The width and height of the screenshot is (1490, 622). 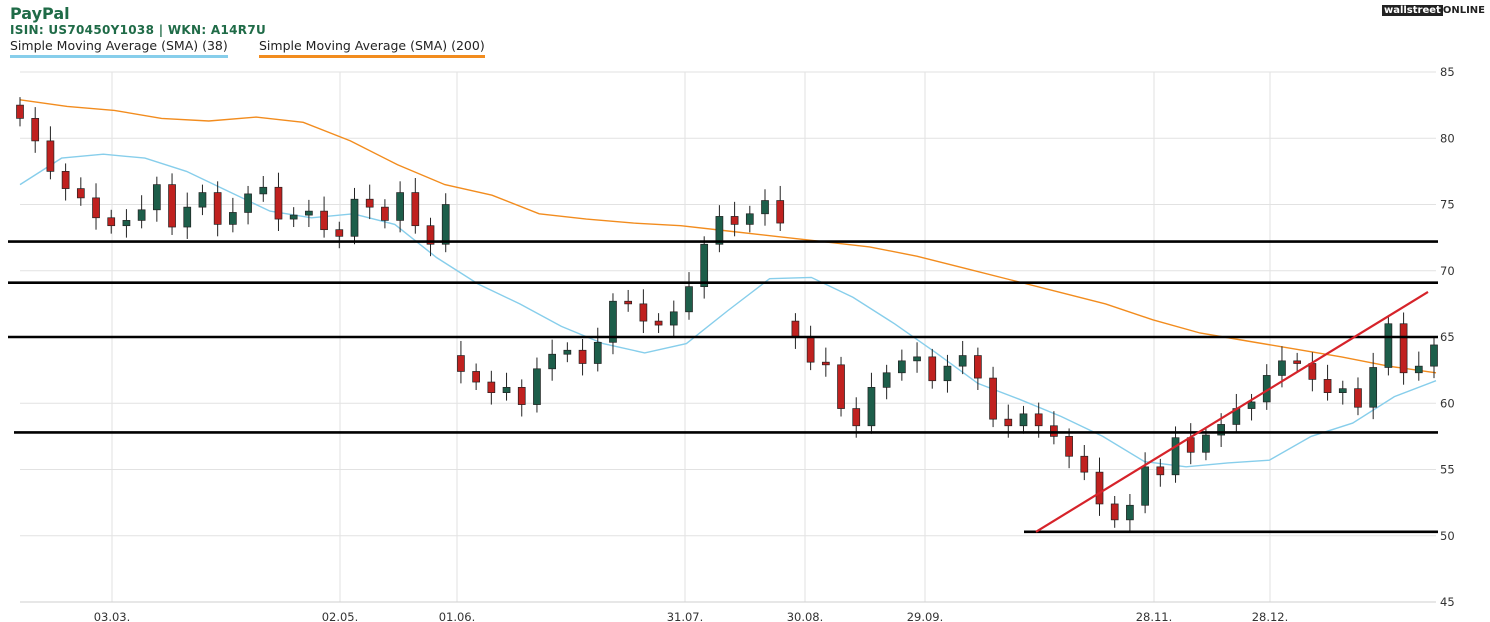 What do you see at coordinates (1447, 271) in the screenshot?
I see `y-tick-label: 70` at bounding box center [1447, 271].